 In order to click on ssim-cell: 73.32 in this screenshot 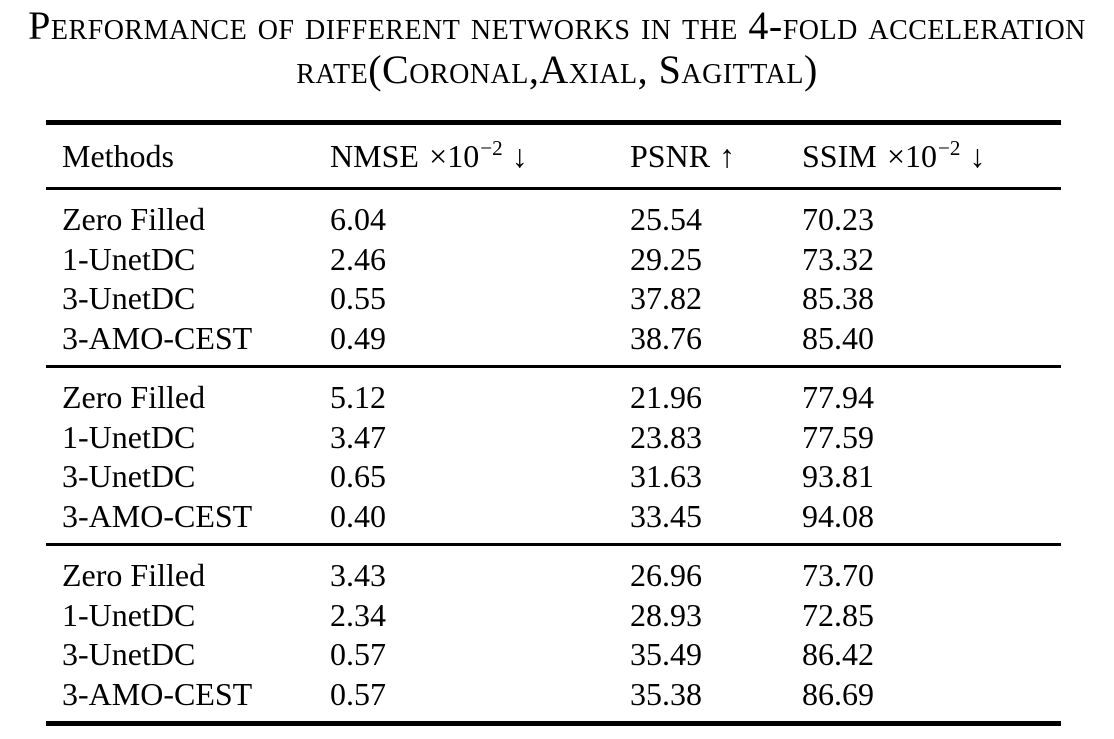, I will do `click(838, 258)`.